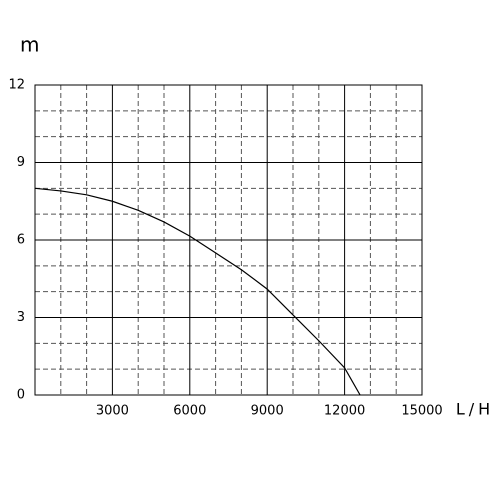 This screenshot has height=500, width=500. I want to click on y-tick-label: 6, so click(21, 240).